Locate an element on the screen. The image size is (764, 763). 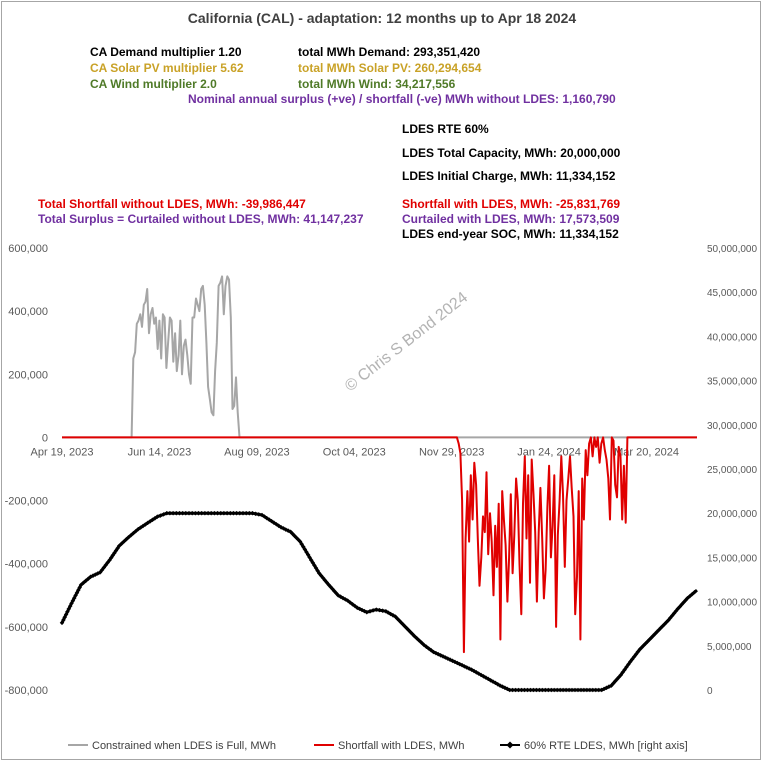
legend-label-1: Shortfall with LDES, MWh is located at coordinates (401, 746).